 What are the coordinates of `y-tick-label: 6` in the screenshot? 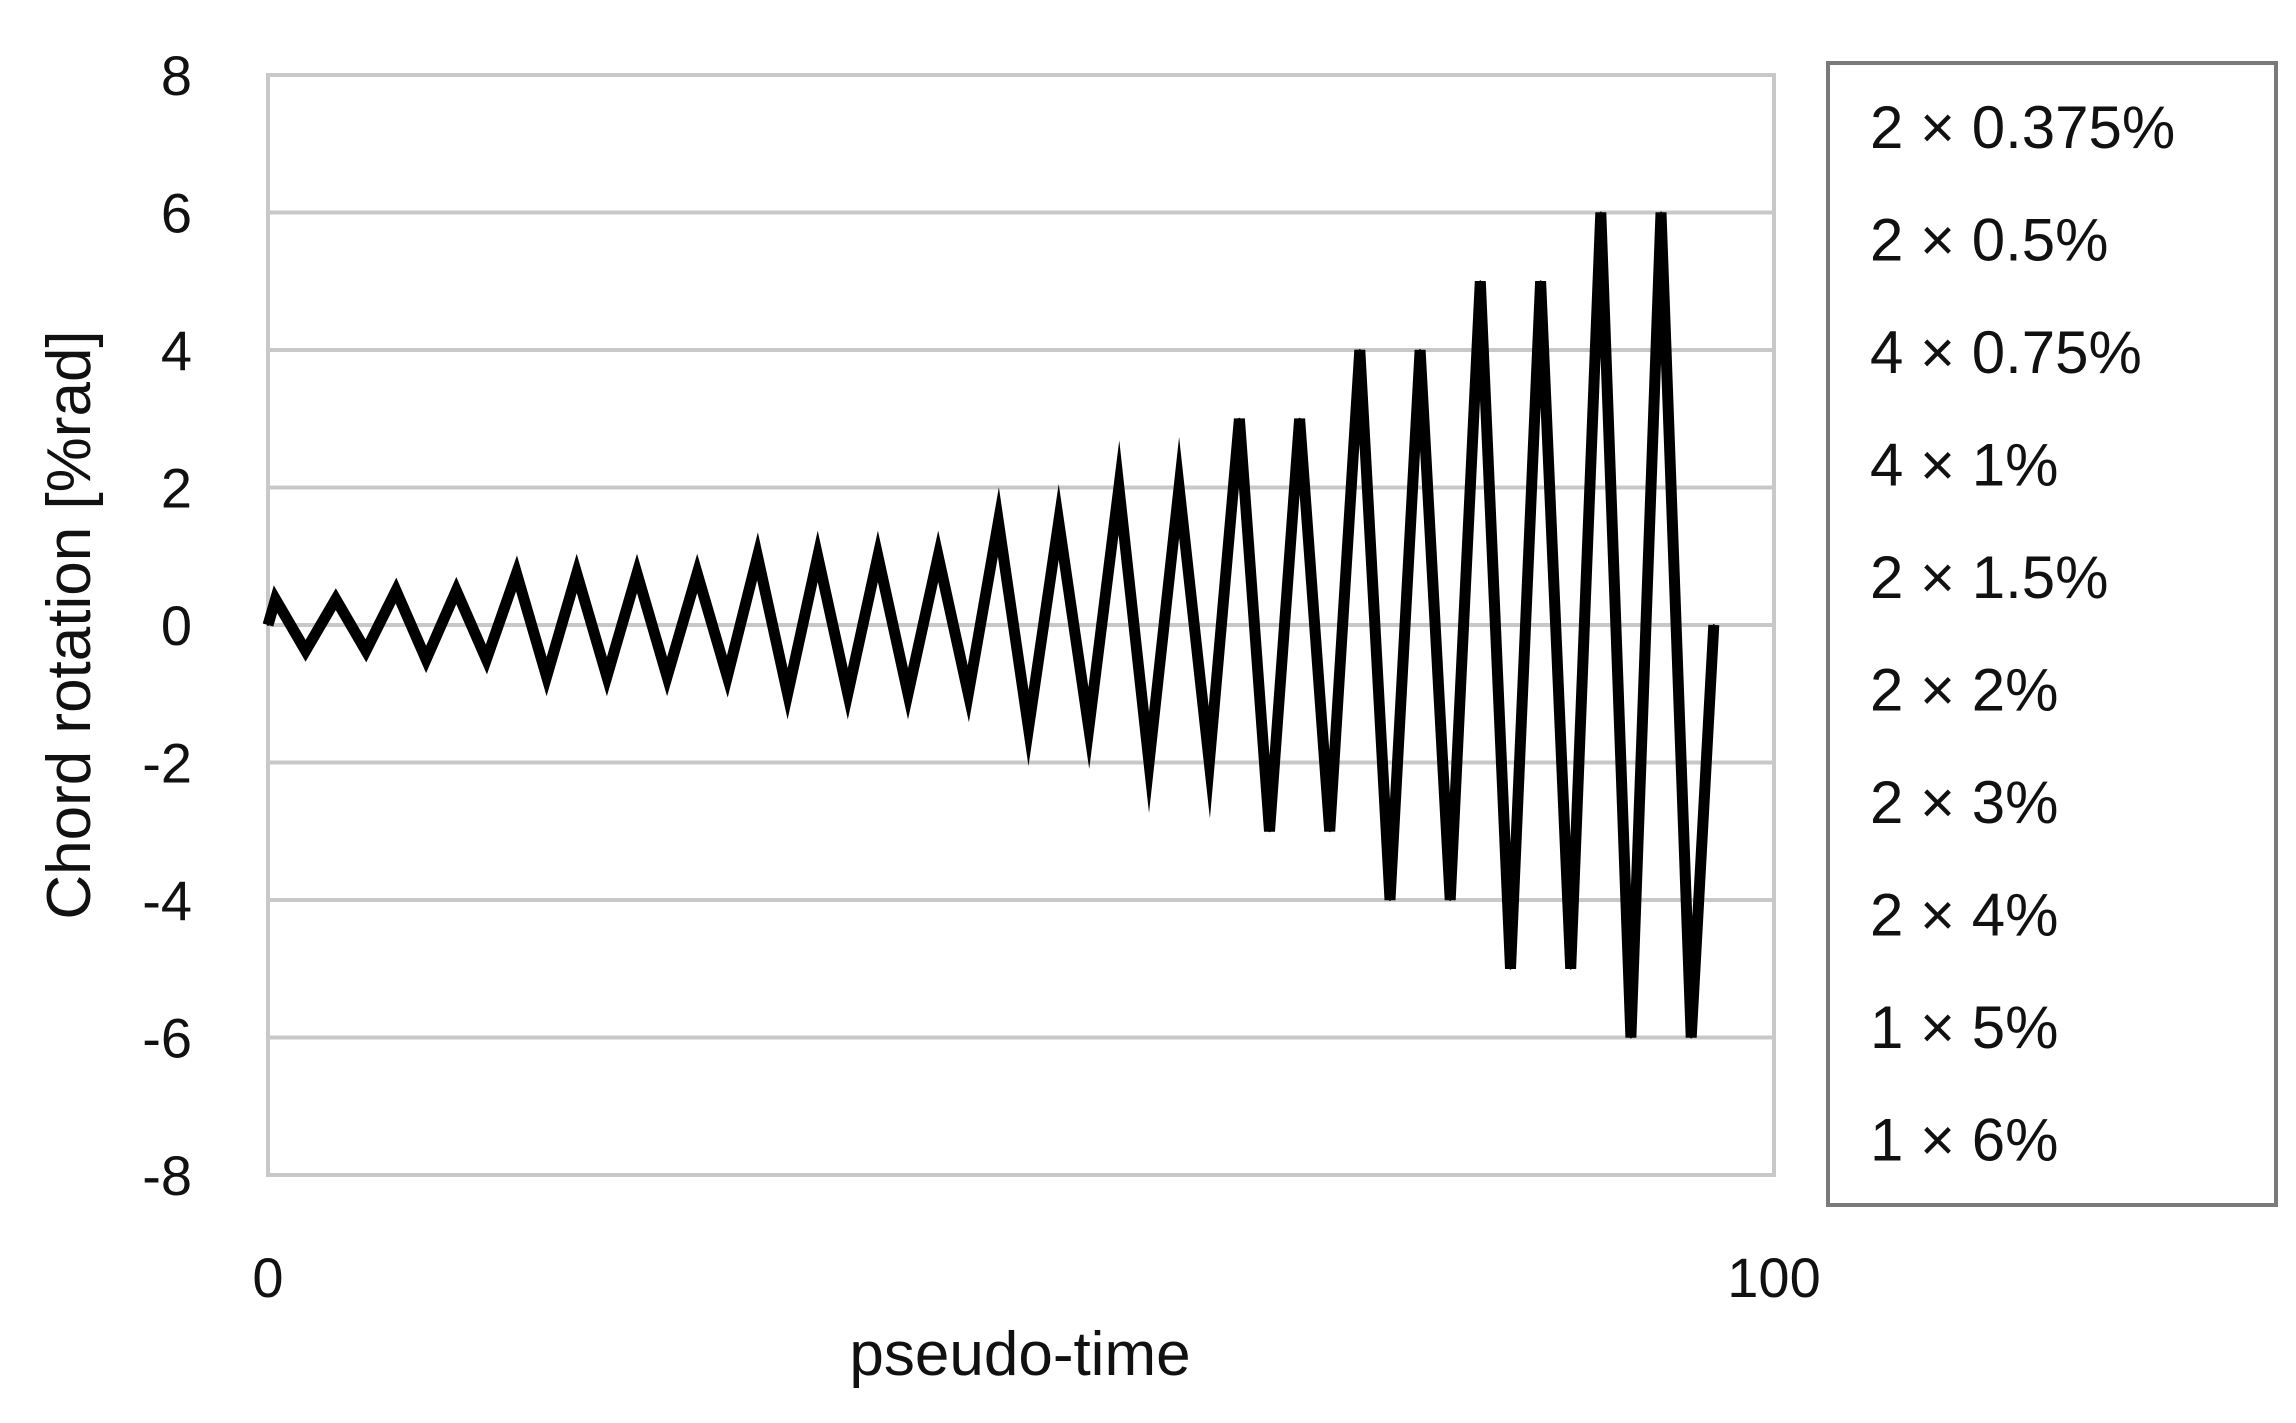 It's located at (176, 213).